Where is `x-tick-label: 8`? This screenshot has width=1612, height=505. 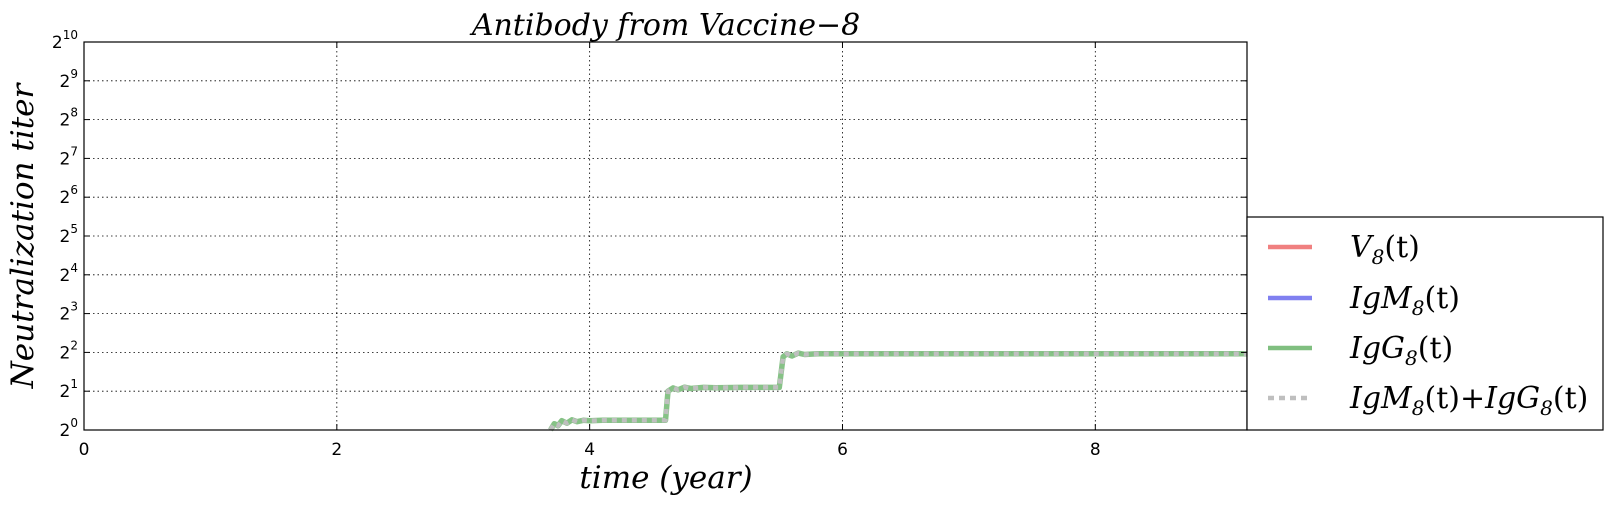 x-tick-label: 8 is located at coordinates (1095, 450).